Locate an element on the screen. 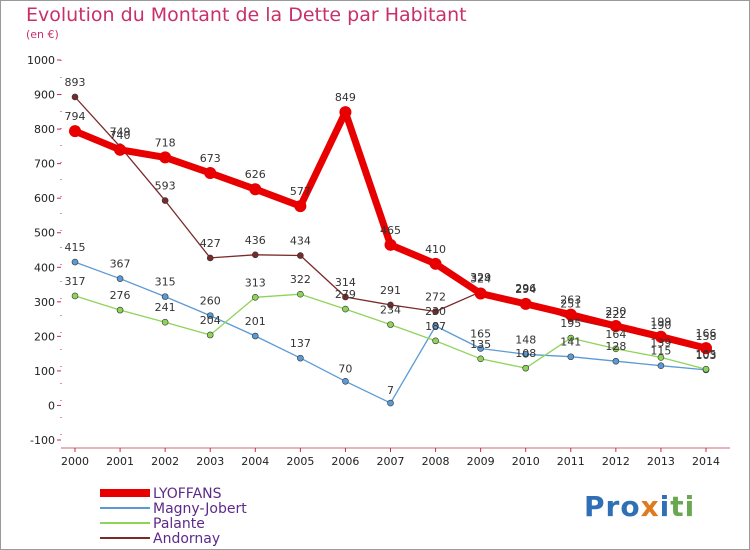 The height and width of the screenshot is (550, 750). data-label: 740 is located at coordinates (120, 135).